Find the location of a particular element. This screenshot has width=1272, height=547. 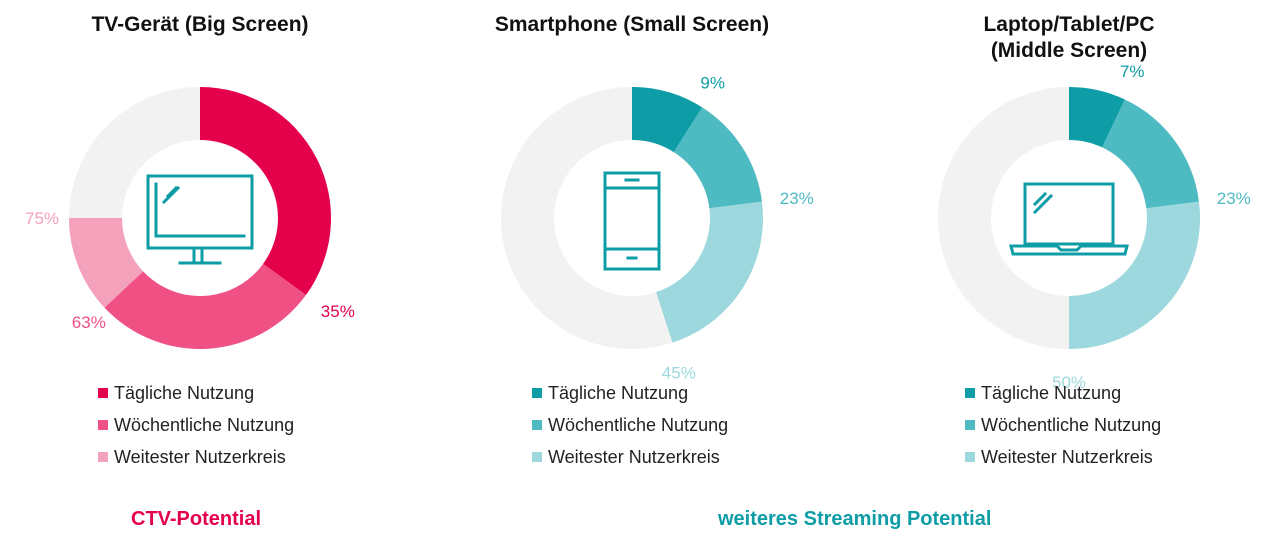

value-label: 45% is located at coordinates (679, 372).